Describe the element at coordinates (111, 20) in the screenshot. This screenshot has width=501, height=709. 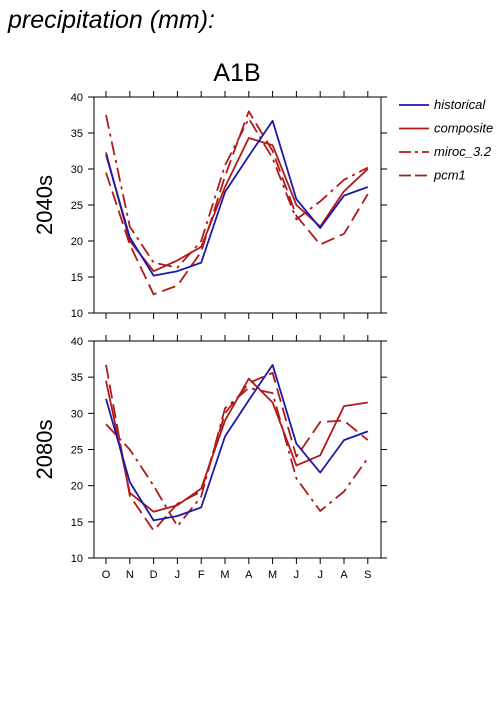
I see `page-title: precipitation (mm):` at that location.